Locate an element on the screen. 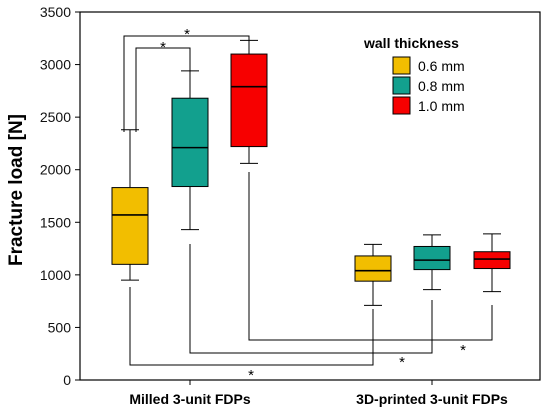 This screenshot has height=418, width=550. legend-title: wall thickness is located at coordinates (411, 43).